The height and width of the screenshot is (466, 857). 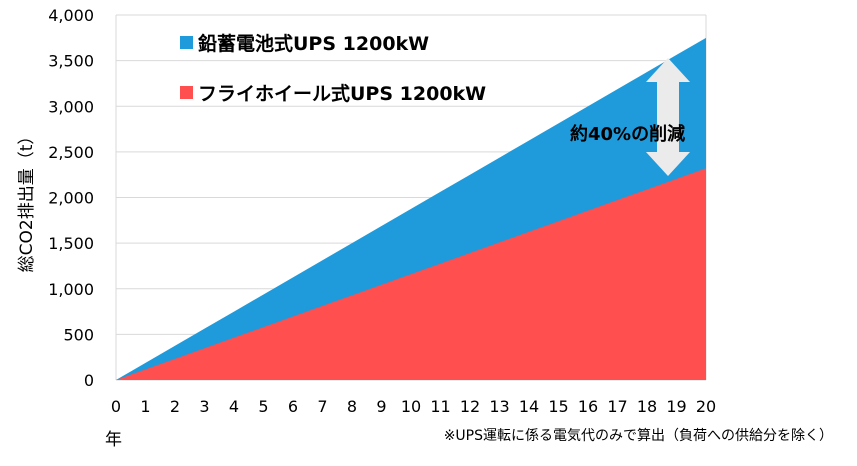 What do you see at coordinates (71, 61) in the screenshot?
I see `y-tick-label: 3,500` at bounding box center [71, 61].